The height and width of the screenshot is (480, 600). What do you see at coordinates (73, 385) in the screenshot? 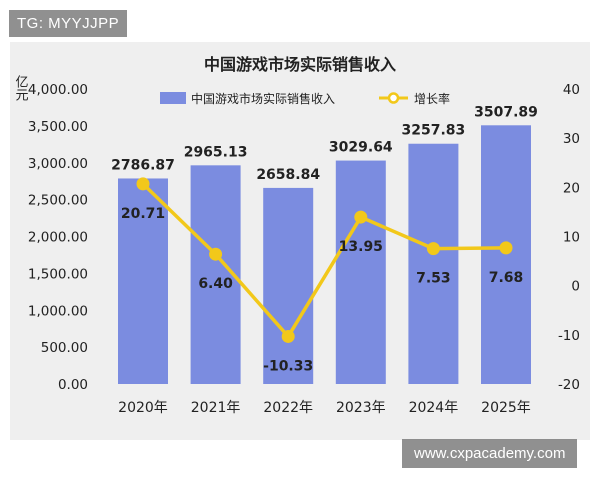
I see `left-tick-label: 0.00` at bounding box center [73, 385].